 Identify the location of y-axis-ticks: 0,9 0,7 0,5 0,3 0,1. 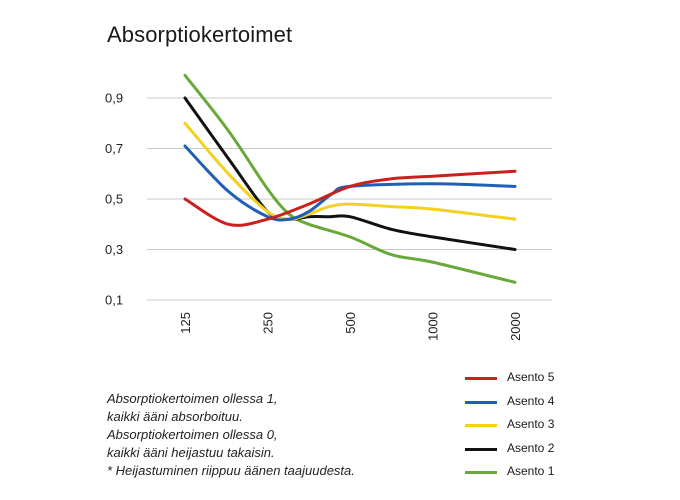
(114, 199).